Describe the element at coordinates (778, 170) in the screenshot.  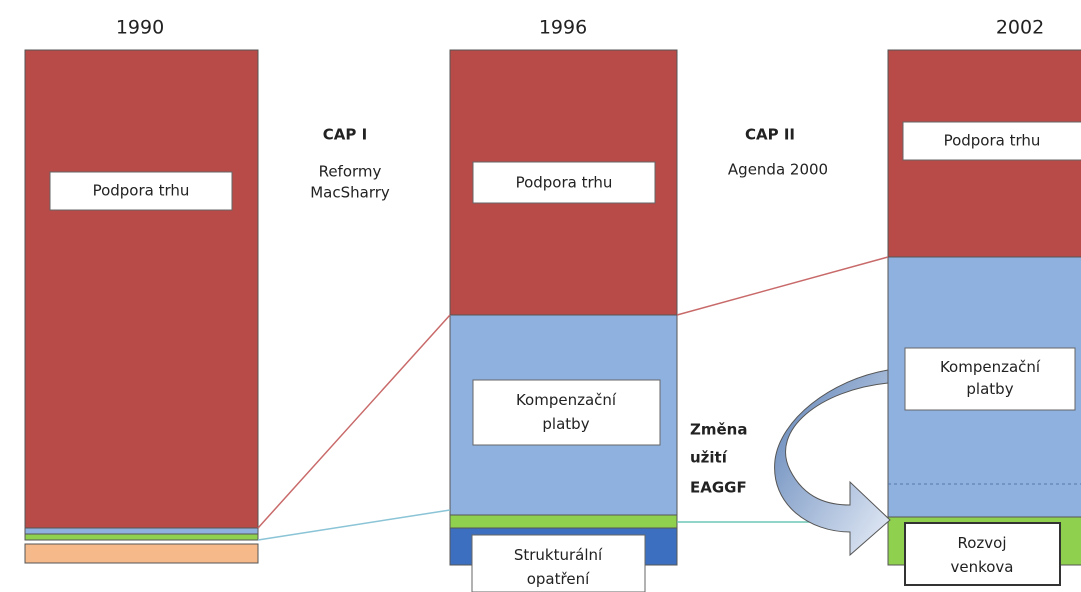
I see `reform-text: Agenda 2000` at that location.